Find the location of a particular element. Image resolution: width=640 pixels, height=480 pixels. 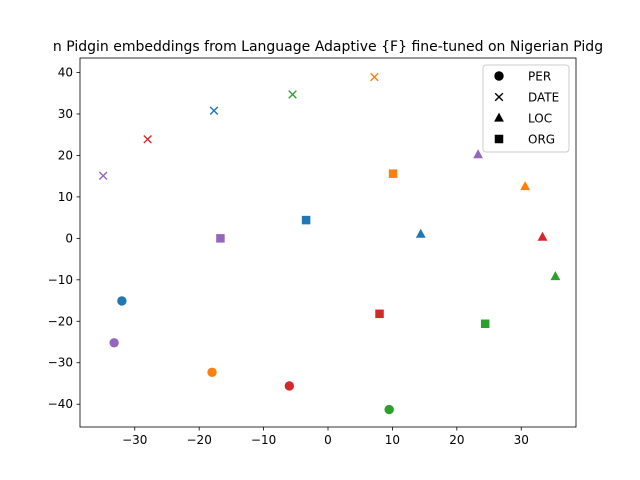

y-tick-label: −40 is located at coordinates (60, 404).